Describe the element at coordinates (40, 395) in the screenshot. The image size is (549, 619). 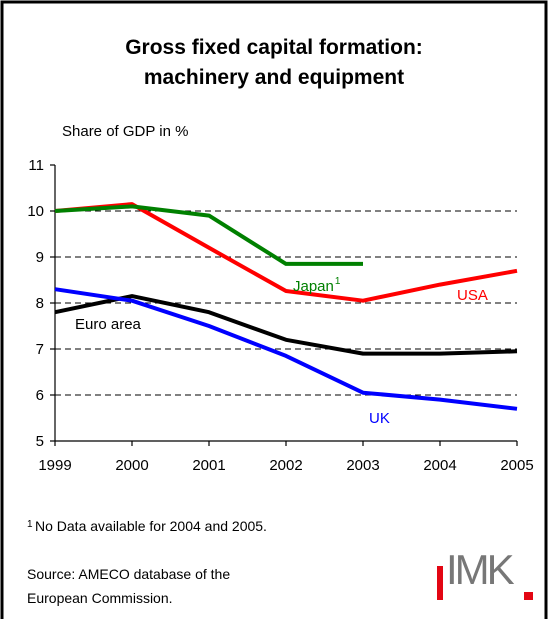
I see `y-tick-label: 6` at that location.